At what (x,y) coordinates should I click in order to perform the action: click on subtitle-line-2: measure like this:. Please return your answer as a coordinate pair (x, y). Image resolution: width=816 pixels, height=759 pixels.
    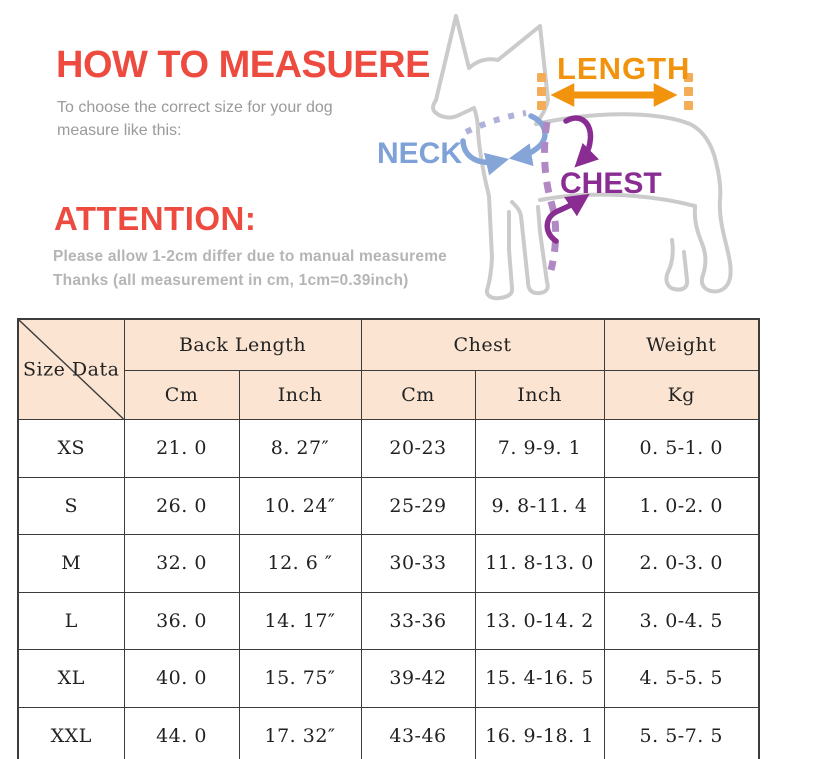
    Looking at the image, I should click on (119, 131).